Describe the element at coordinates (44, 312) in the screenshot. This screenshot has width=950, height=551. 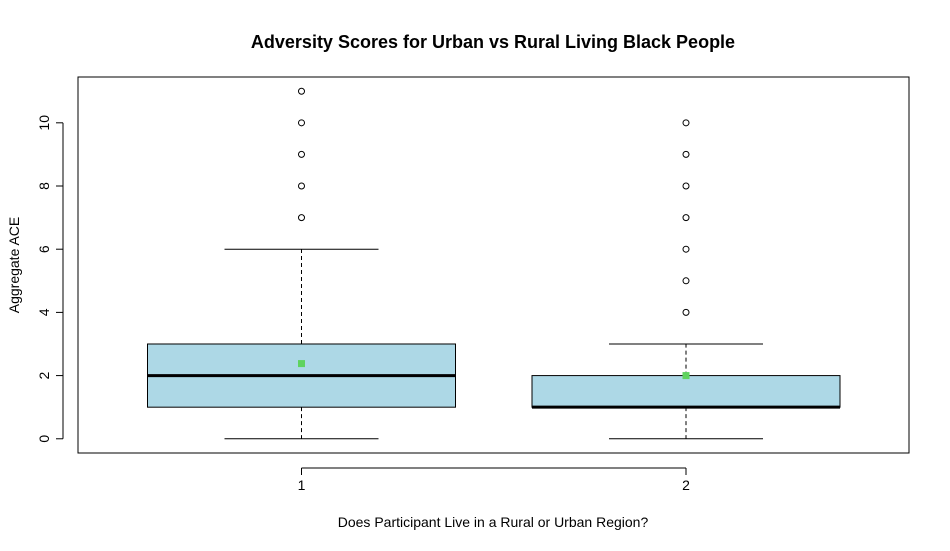
I see `y-tick-label: 4` at that location.